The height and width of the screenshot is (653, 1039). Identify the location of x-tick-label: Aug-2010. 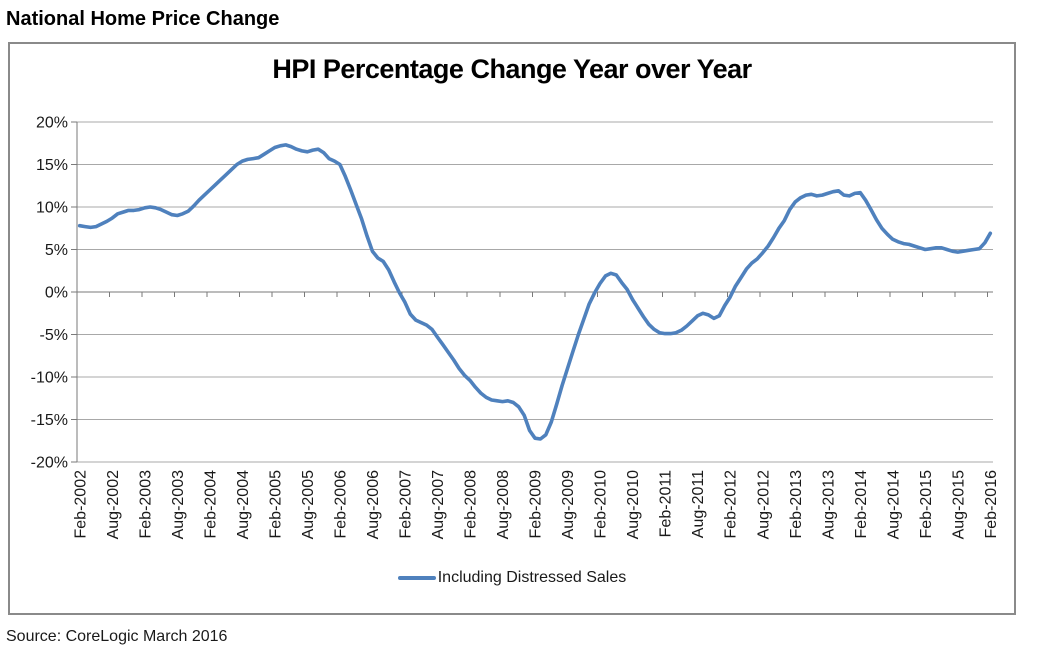
(633, 504).